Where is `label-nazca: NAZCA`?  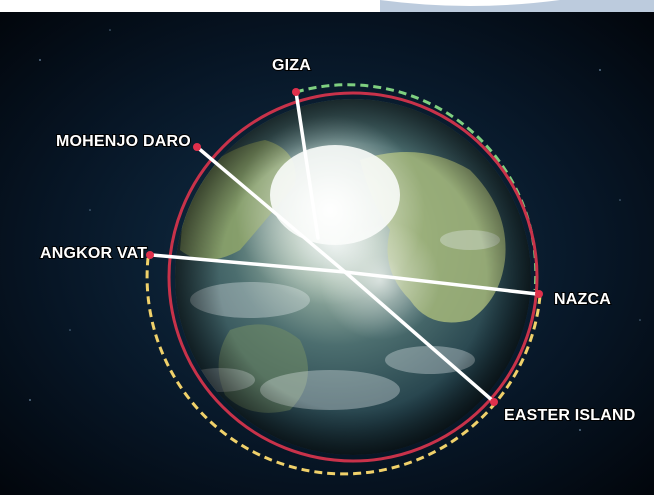
label-nazca: NAZCA is located at coordinates (582, 299).